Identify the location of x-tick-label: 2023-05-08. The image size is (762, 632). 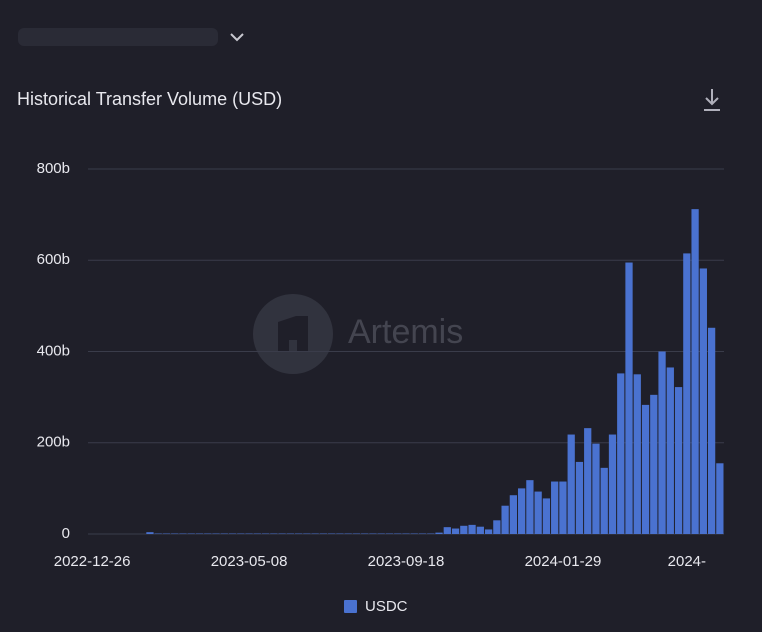
(249, 561).